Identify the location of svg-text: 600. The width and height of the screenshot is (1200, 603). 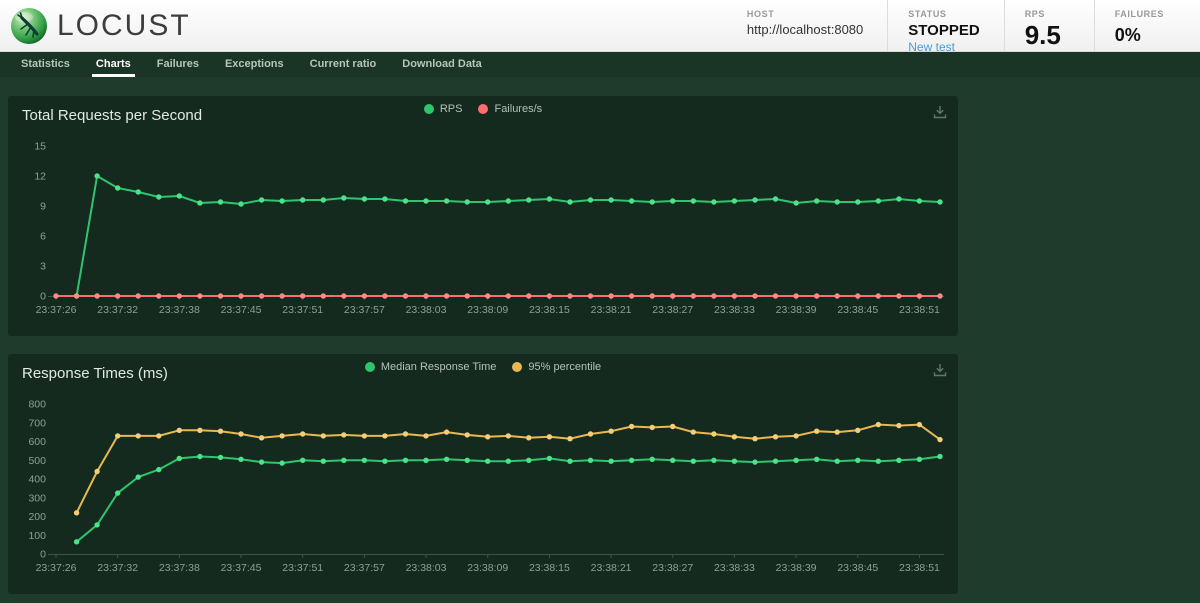
(37, 442).